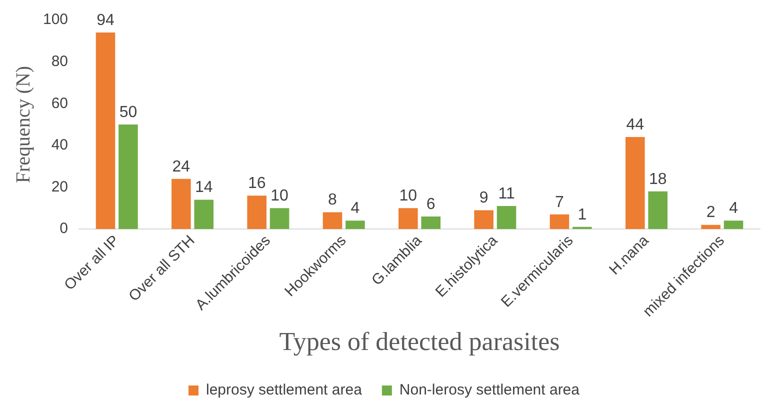  What do you see at coordinates (55, 19) in the screenshot?
I see `y-tick-label: 100` at bounding box center [55, 19].